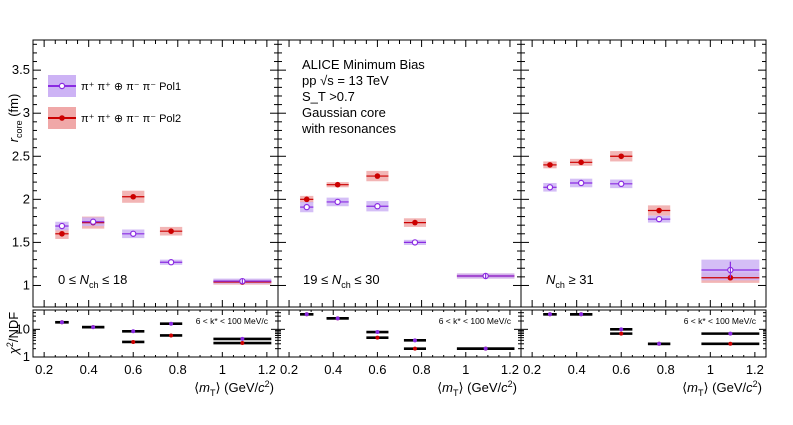  Describe the element at coordinates (26, 198) in the screenshot. I see `y-tick-label: 2` at that location.